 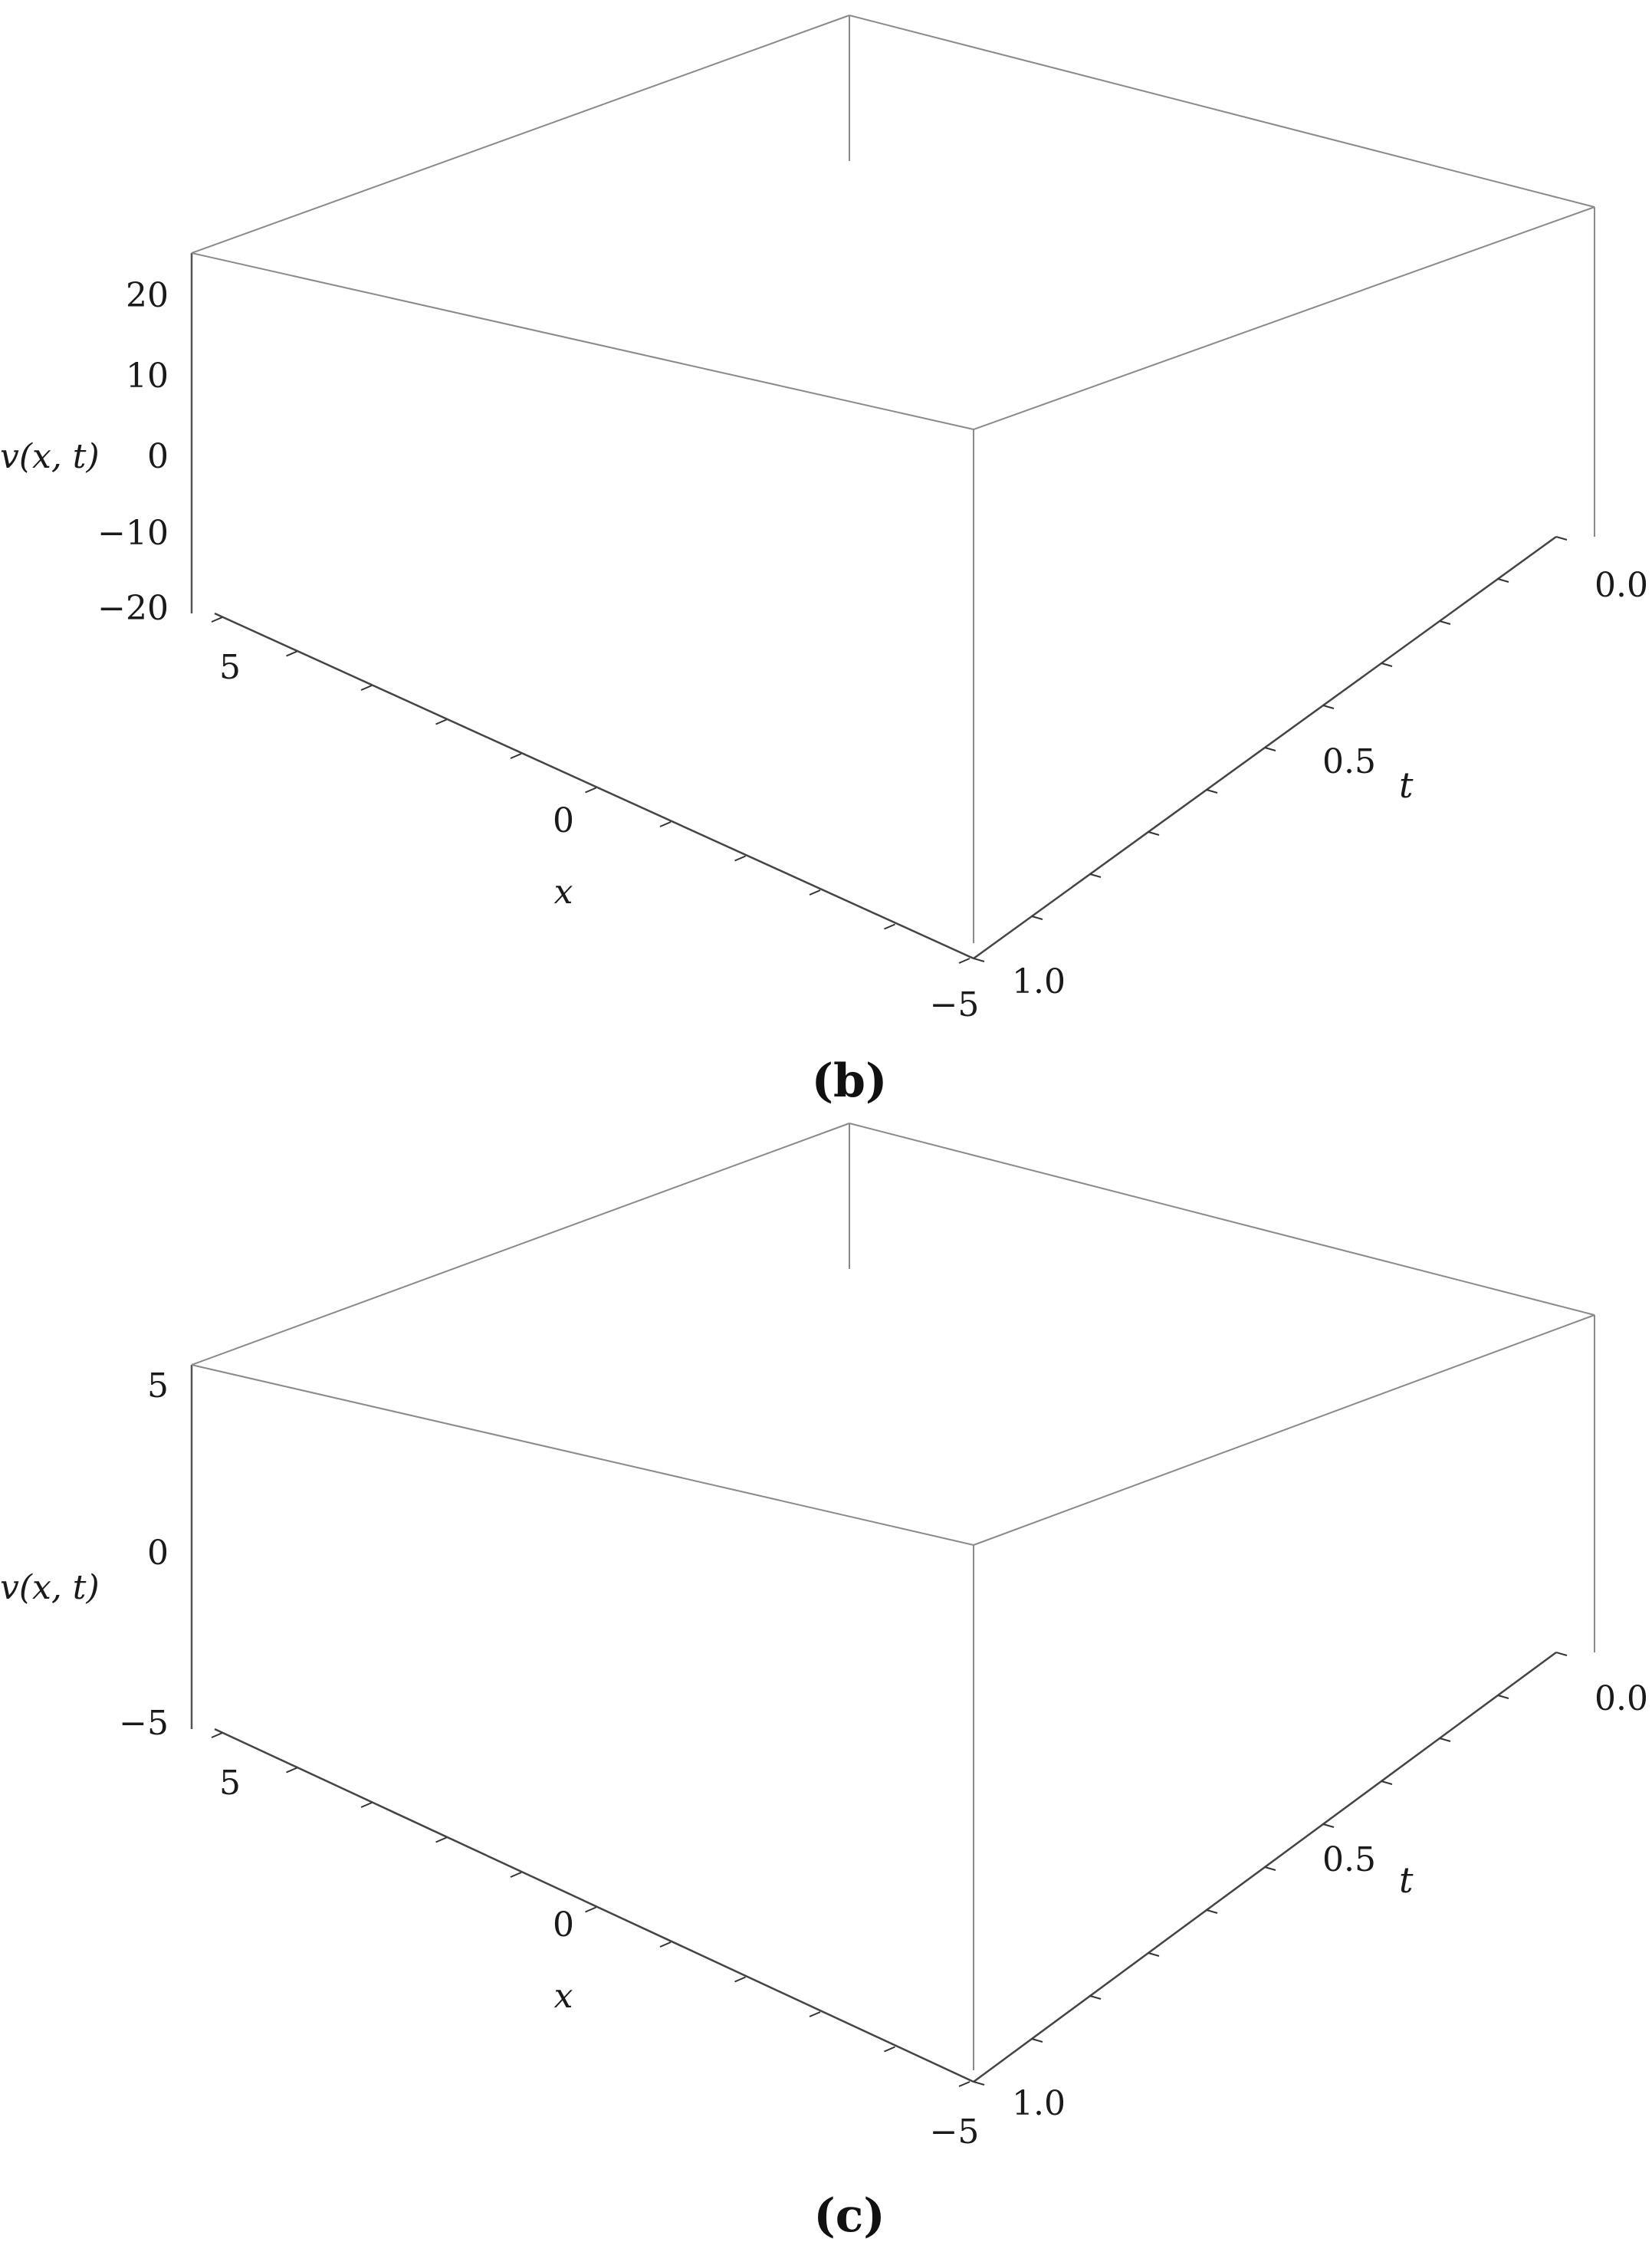 I want to click on panel-label-b: (b), so click(x=850, y=1079).